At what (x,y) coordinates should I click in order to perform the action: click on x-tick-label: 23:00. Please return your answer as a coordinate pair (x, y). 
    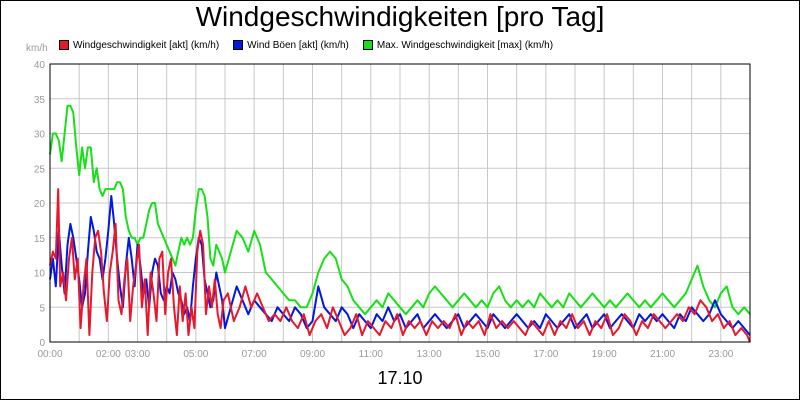
    Looking at the image, I should click on (720, 354).